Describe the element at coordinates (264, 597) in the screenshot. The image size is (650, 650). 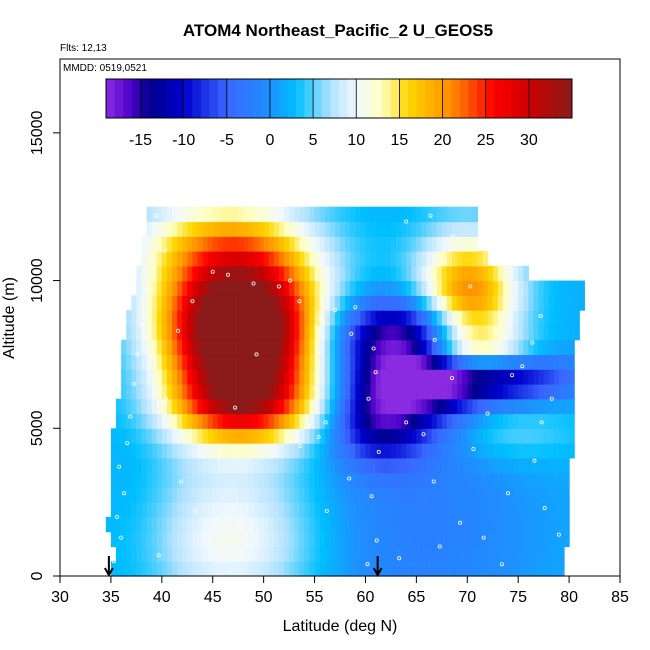
I see `x-tick-label: 50` at that location.